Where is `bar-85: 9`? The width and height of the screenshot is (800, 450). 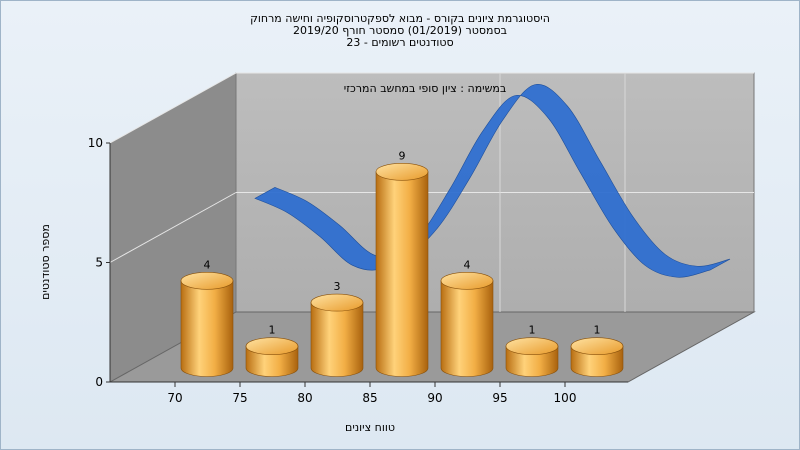
bar-85: 9 is located at coordinates (402, 263).